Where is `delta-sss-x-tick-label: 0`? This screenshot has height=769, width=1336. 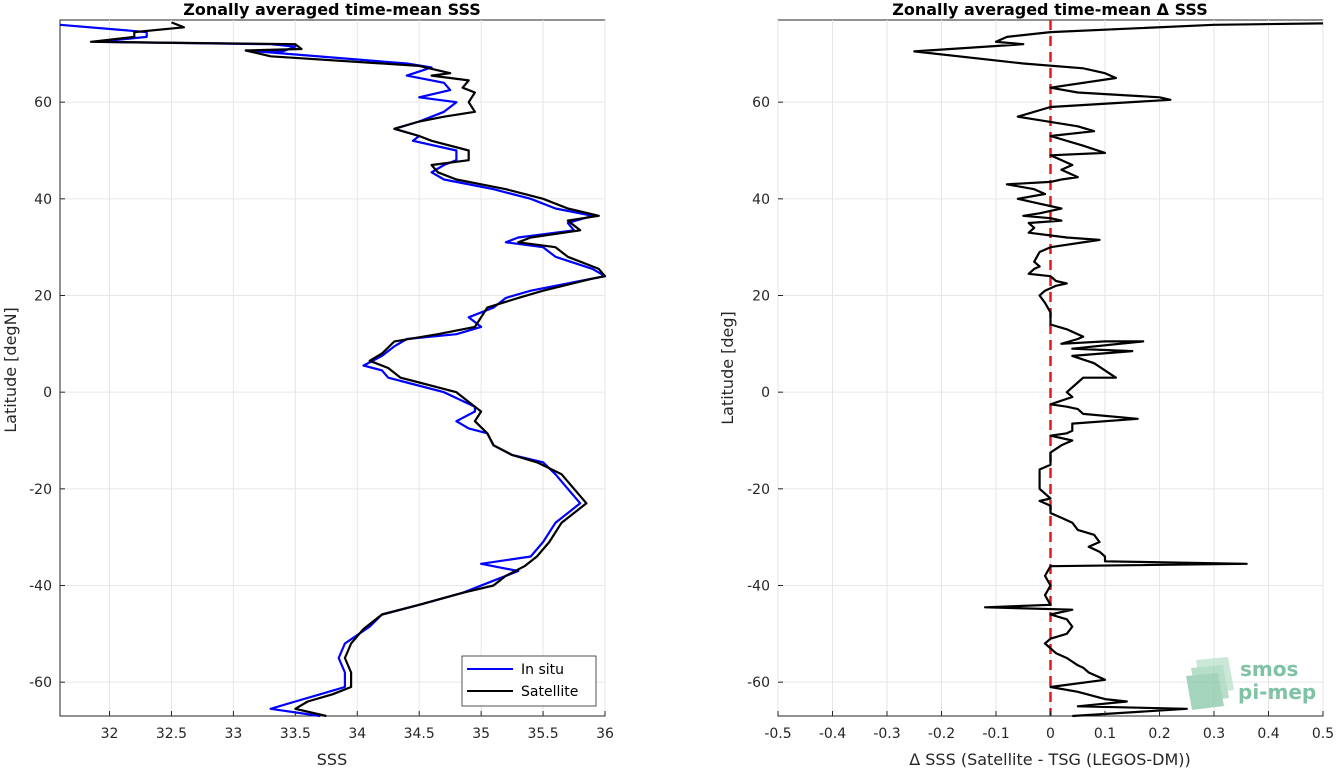
delta-sss-x-tick-label: 0 is located at coordinates (1050, 734).